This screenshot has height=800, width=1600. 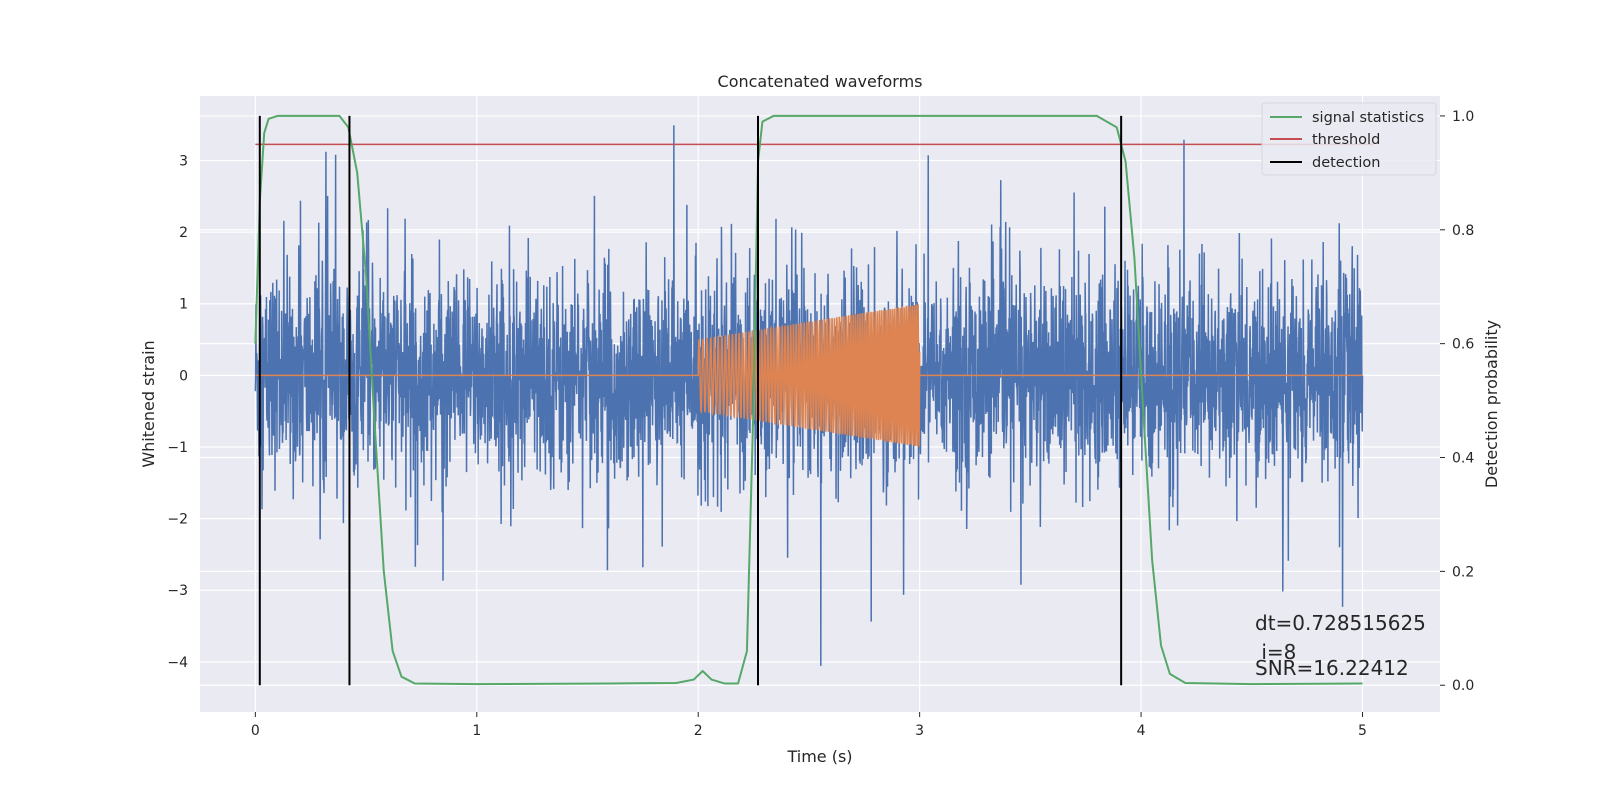 I want to click on y-tick-label: 3, so click(x=183, y=161).